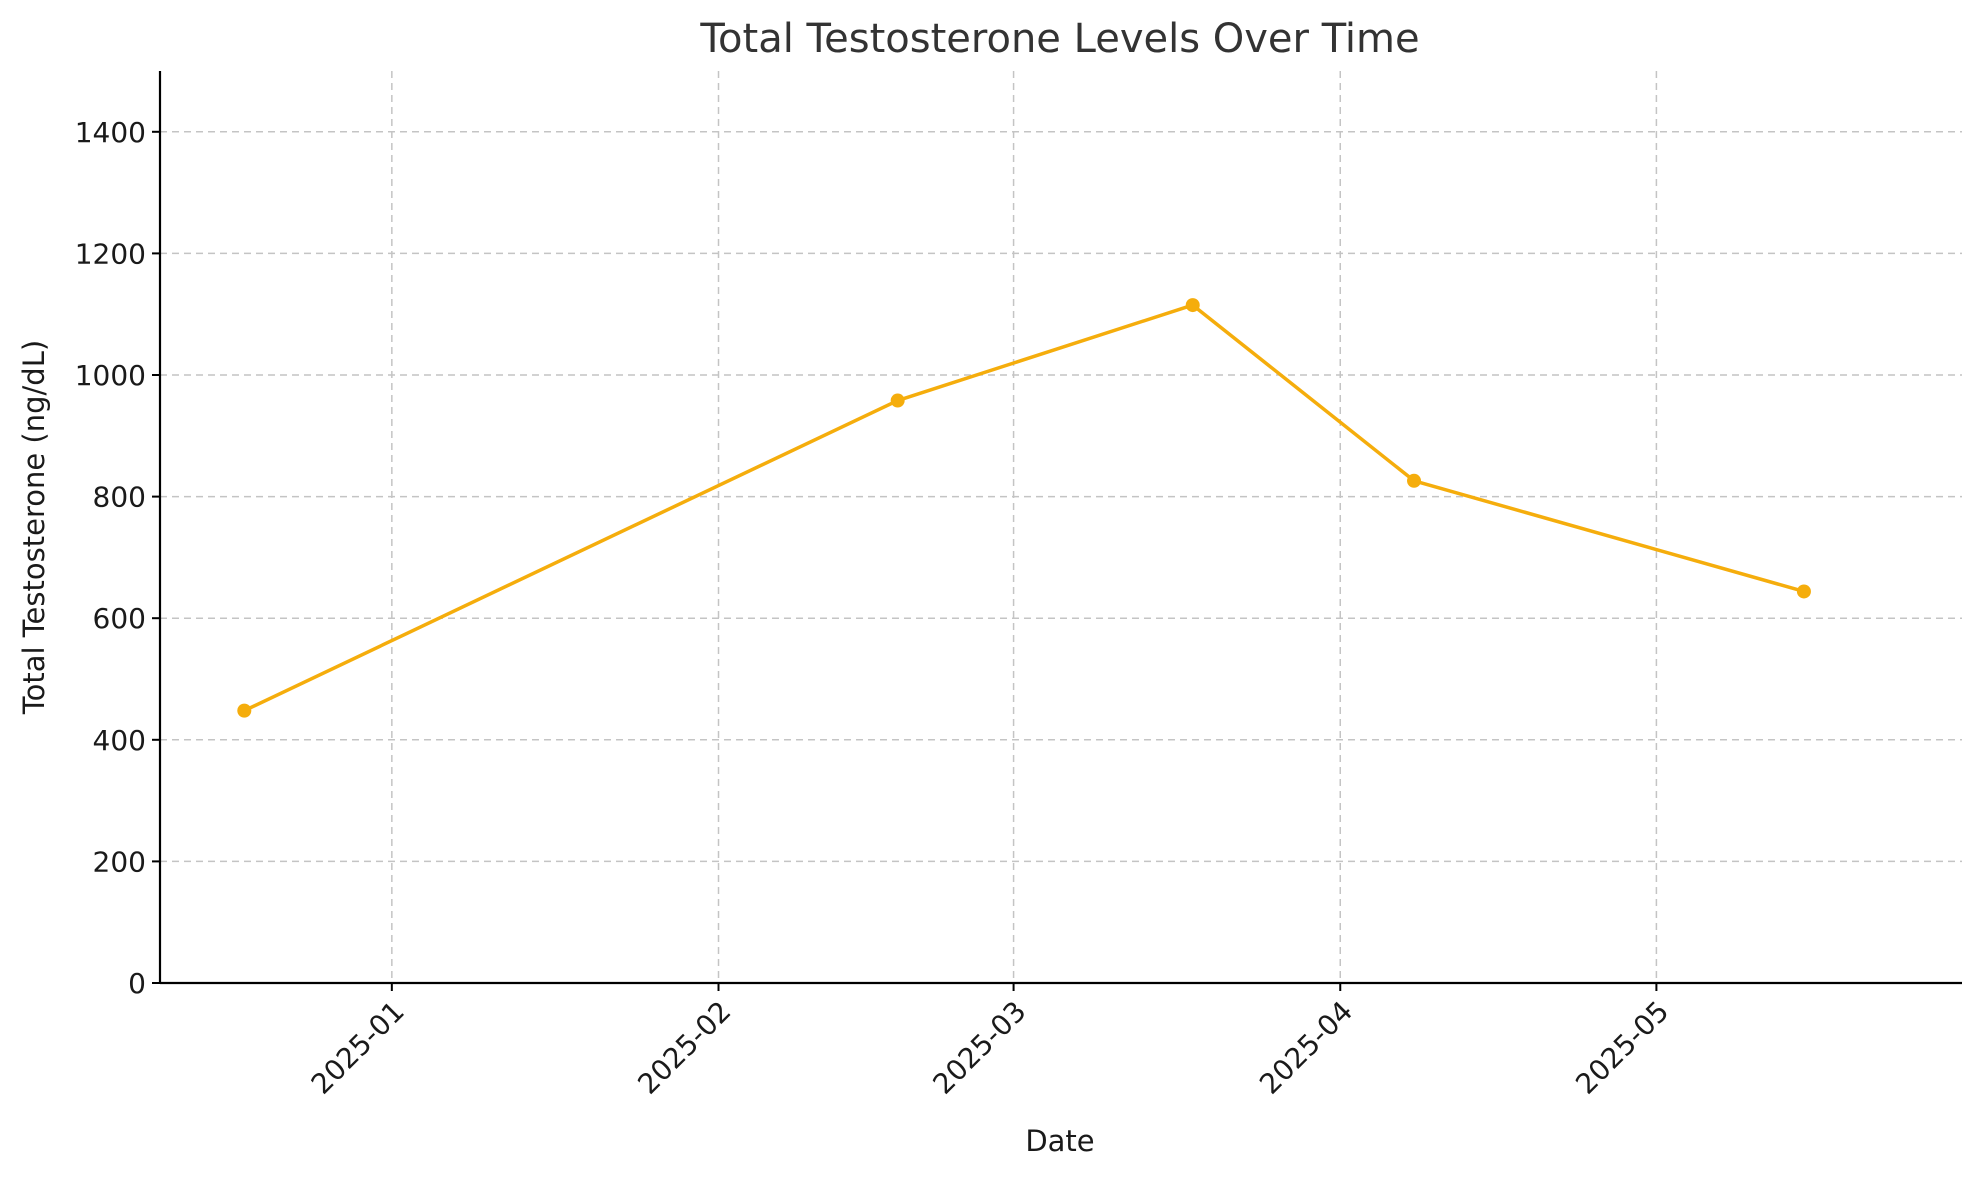 The image size is (1980, 1180). Describe the element at coordinates (34, 527) in the screenshot. I see `y-axis-label: Total Testosterone (ng/dL)` at that location.